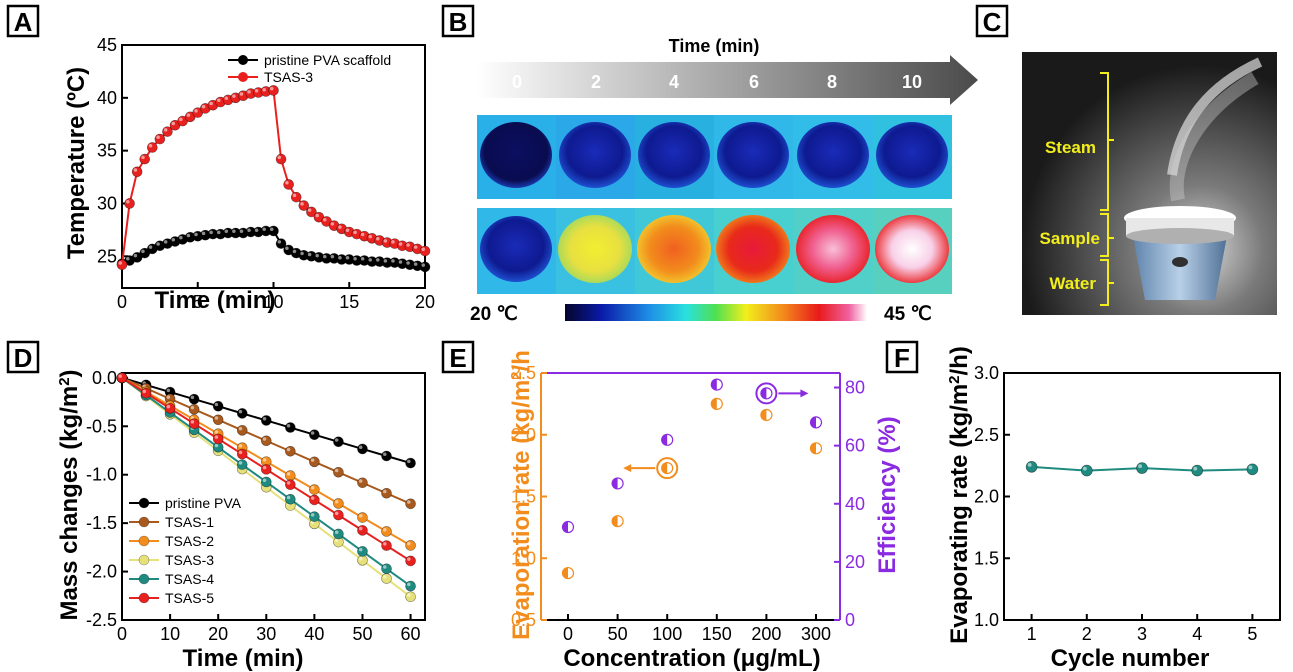  Describe the element at coordinates (714, 251) in the screenshot. I see `thermal-row-tsas` at that location.